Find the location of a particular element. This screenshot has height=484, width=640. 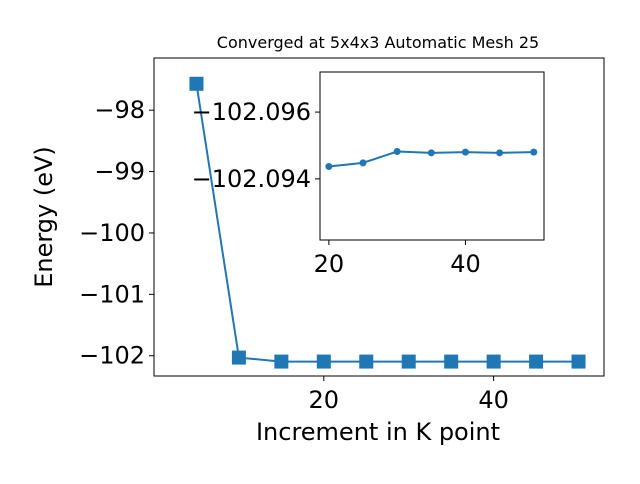

chart-title: Converged at 5x4x3 Automatic Mesh 25 is located at coordinates (378, 42).